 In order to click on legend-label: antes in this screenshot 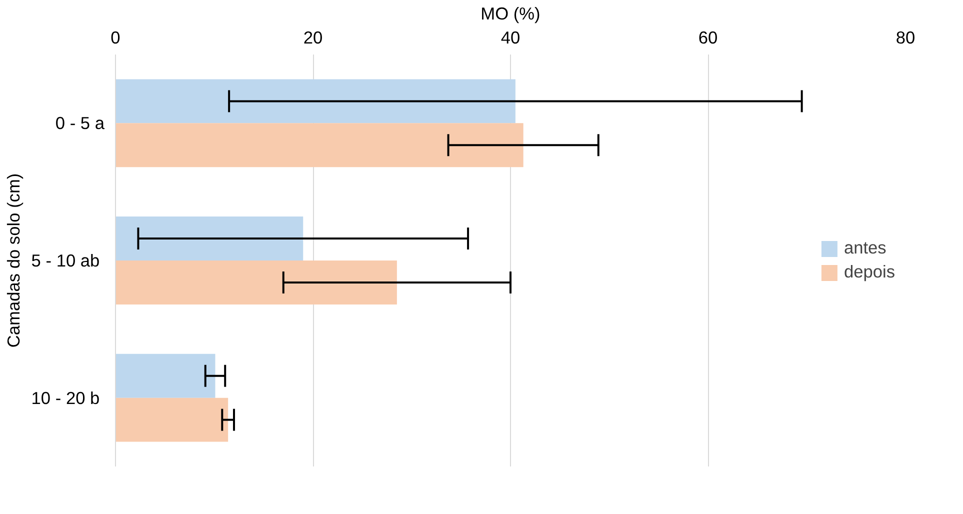, I will do `click(865, 248)`.